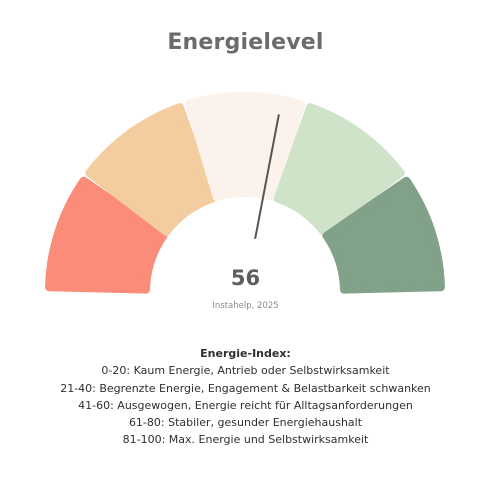 The image size is (491, 480). What do you see at coordinates (245, 278) in the screenshot?
I see `gauge-value: 56` at bounding box center [245, 278].